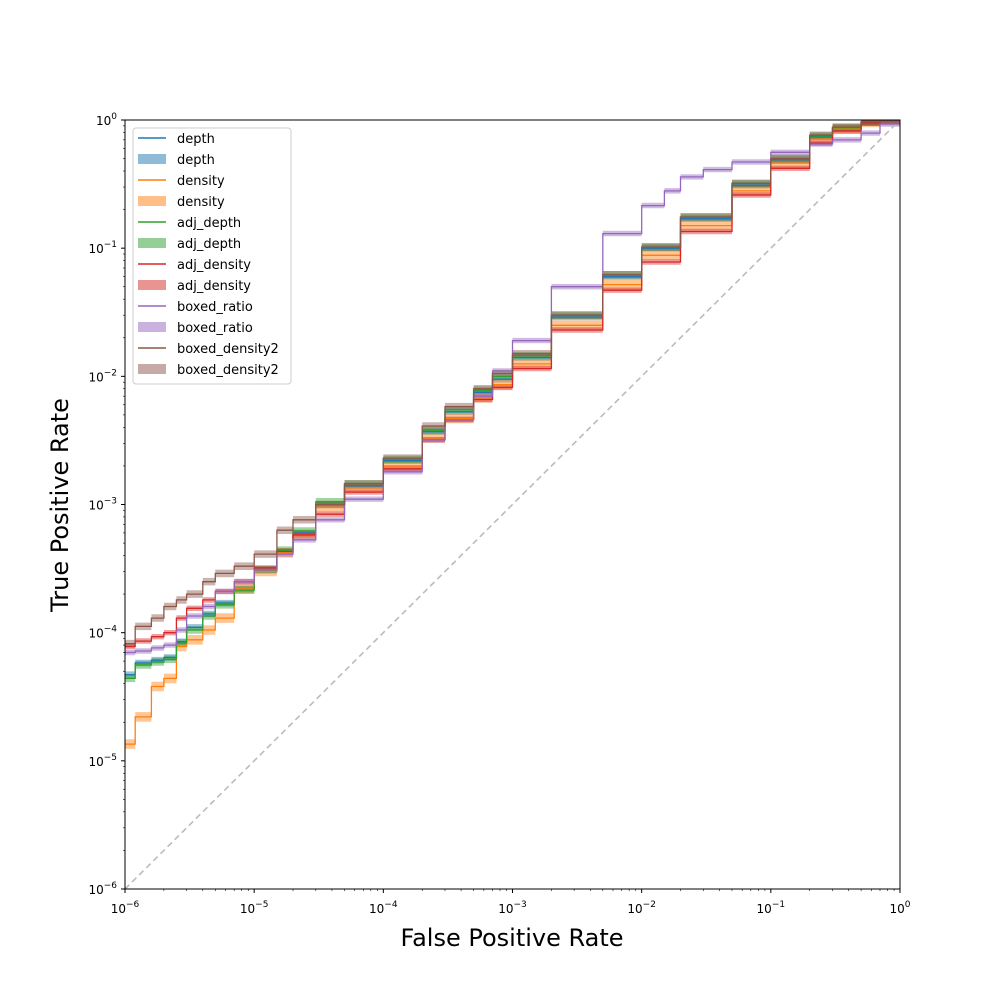  Describe the element at coordinates (899, 908) in the screenshot. I see `x-tick-label: 10⁰` at that location.